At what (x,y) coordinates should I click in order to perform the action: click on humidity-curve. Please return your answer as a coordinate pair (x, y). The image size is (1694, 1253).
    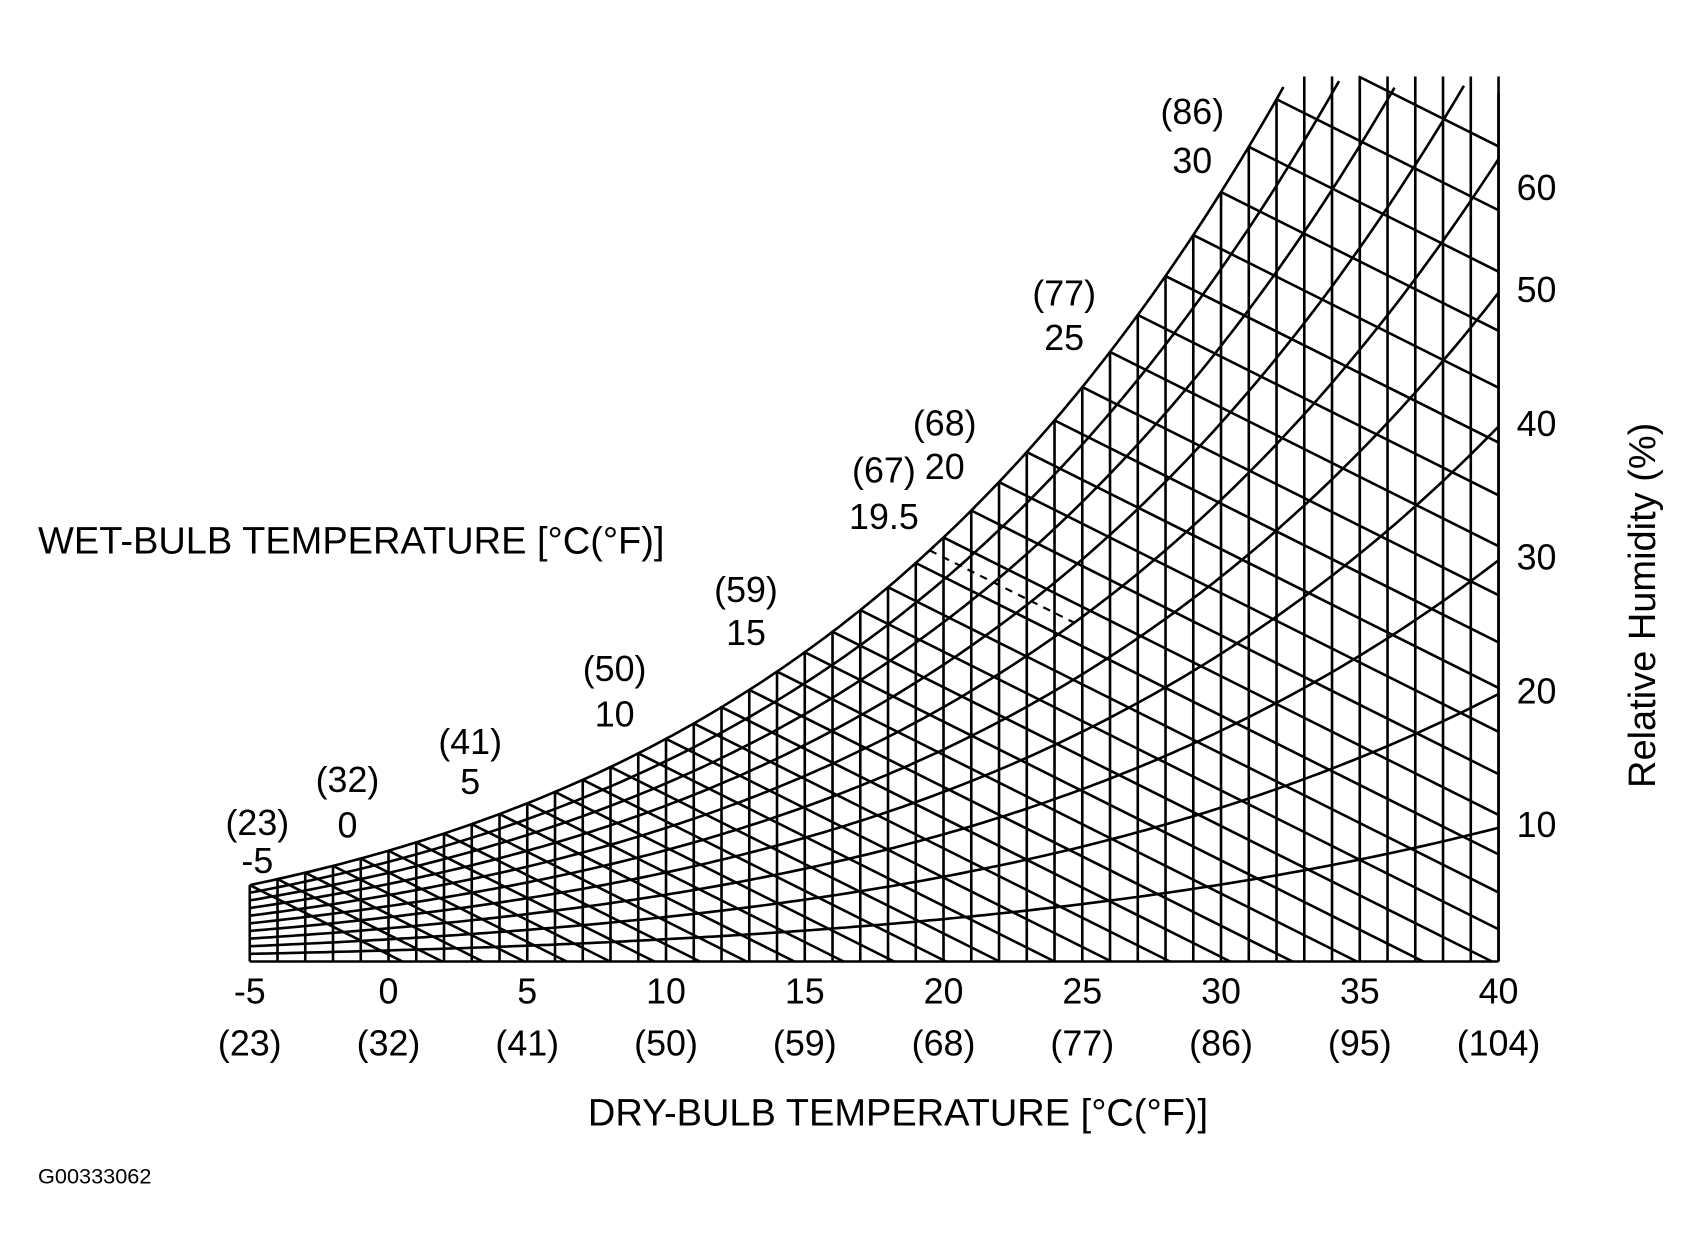
    Looking at the image, I should click on (874, 891).